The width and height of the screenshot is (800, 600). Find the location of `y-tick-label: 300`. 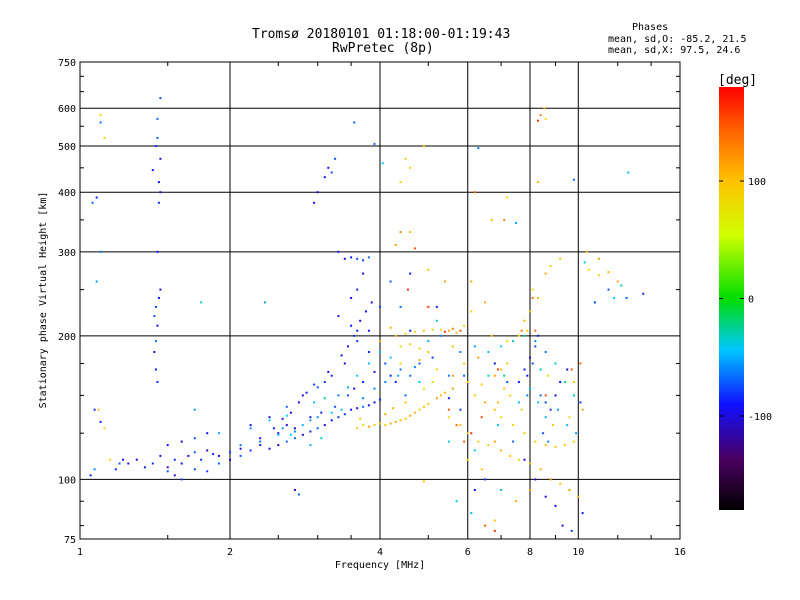

y-tick-label: 300 is located at coordinates (67, 253).